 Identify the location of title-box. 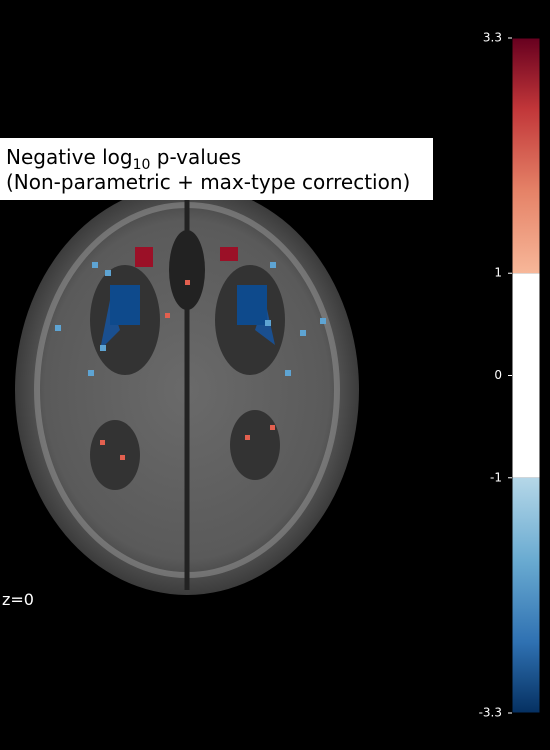
(216, 169).